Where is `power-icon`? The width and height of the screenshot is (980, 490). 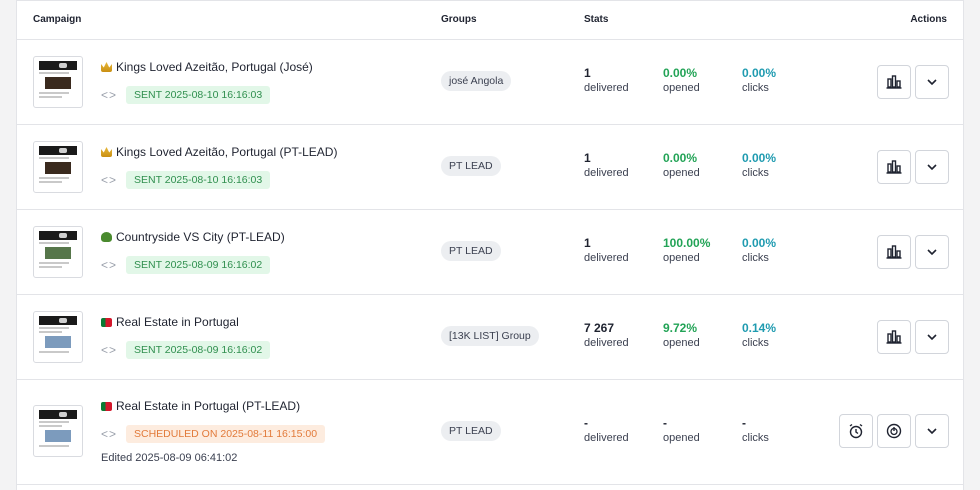 power-icon is located at coordinates (894, 431).